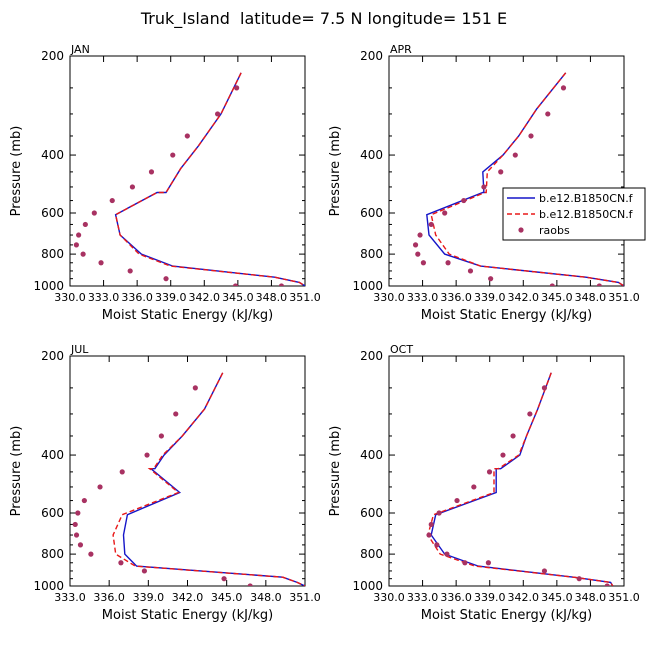 The width and height of the screenshot is (648, 649). I want to click on x-tick-label: 348.0, so click(272, 297).